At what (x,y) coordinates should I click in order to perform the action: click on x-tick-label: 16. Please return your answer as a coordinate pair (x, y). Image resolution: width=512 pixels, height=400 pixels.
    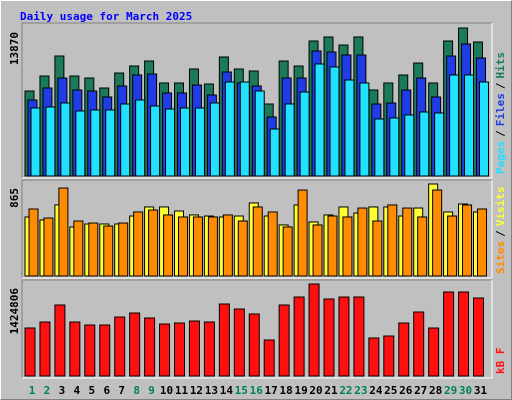
    Looking at the image, I should click on (257, 390).